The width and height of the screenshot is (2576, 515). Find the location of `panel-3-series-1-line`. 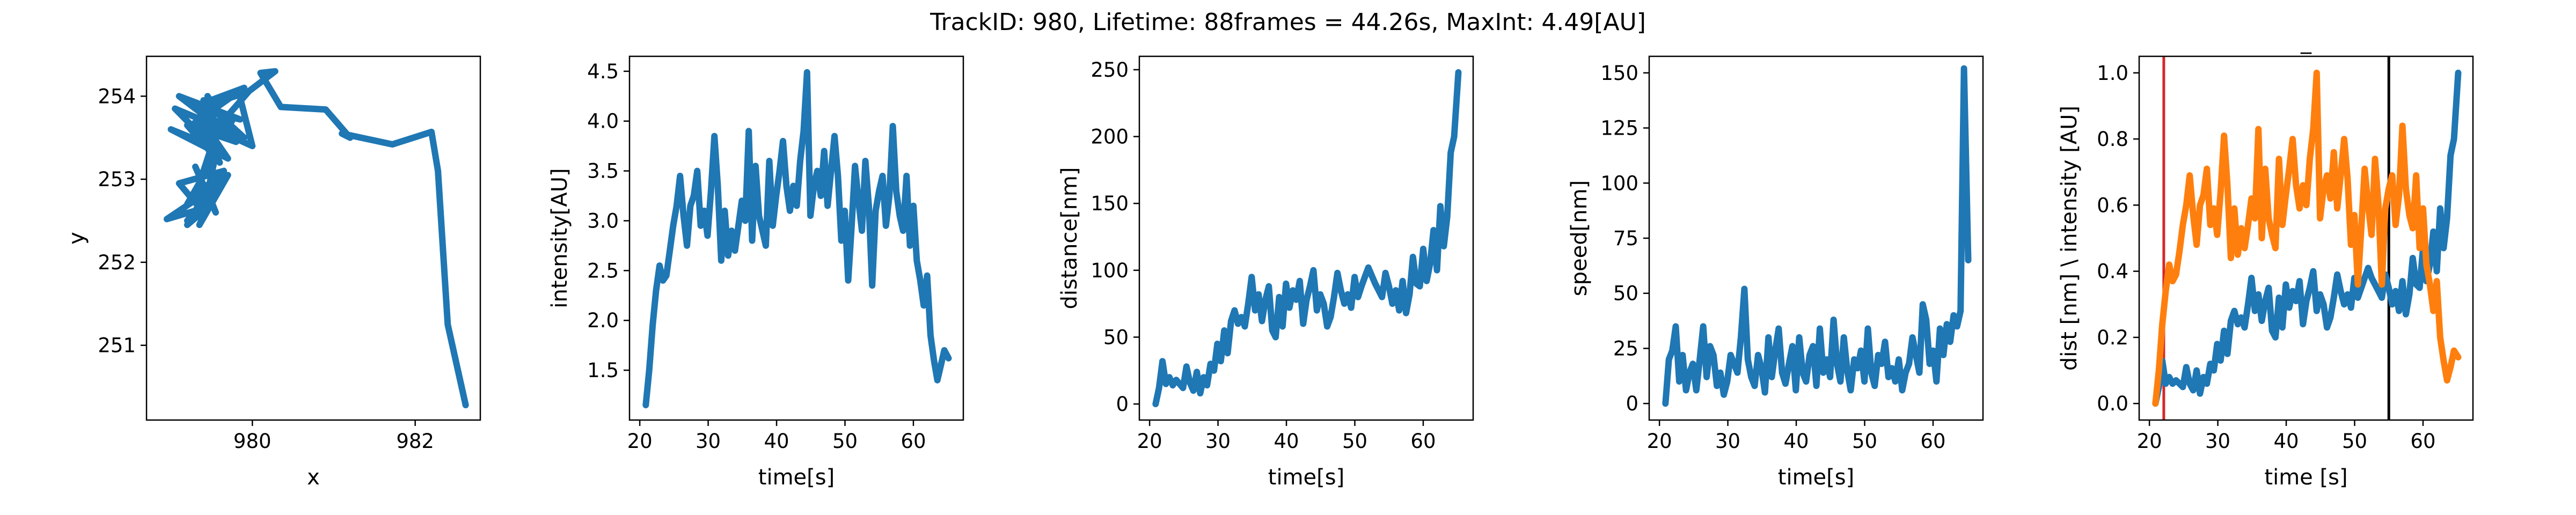

panel-3-series-1-line is located at coordinates (1307, 238).